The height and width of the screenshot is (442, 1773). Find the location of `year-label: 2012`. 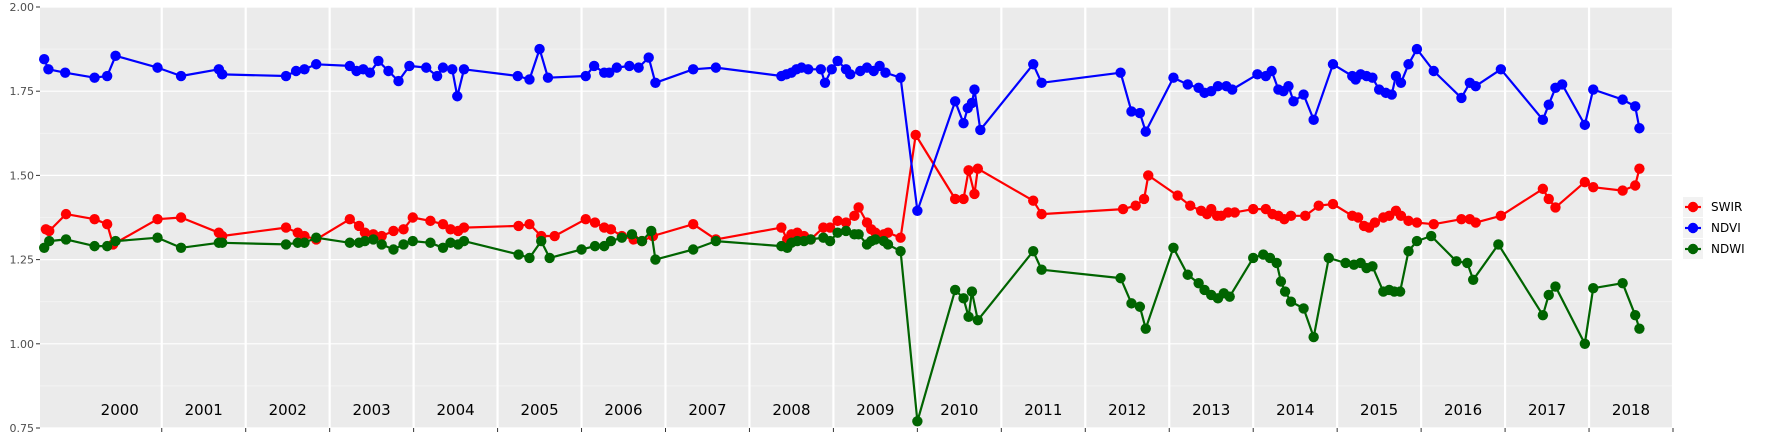

year-label: 2012 is located at coordinates (1127, 410).